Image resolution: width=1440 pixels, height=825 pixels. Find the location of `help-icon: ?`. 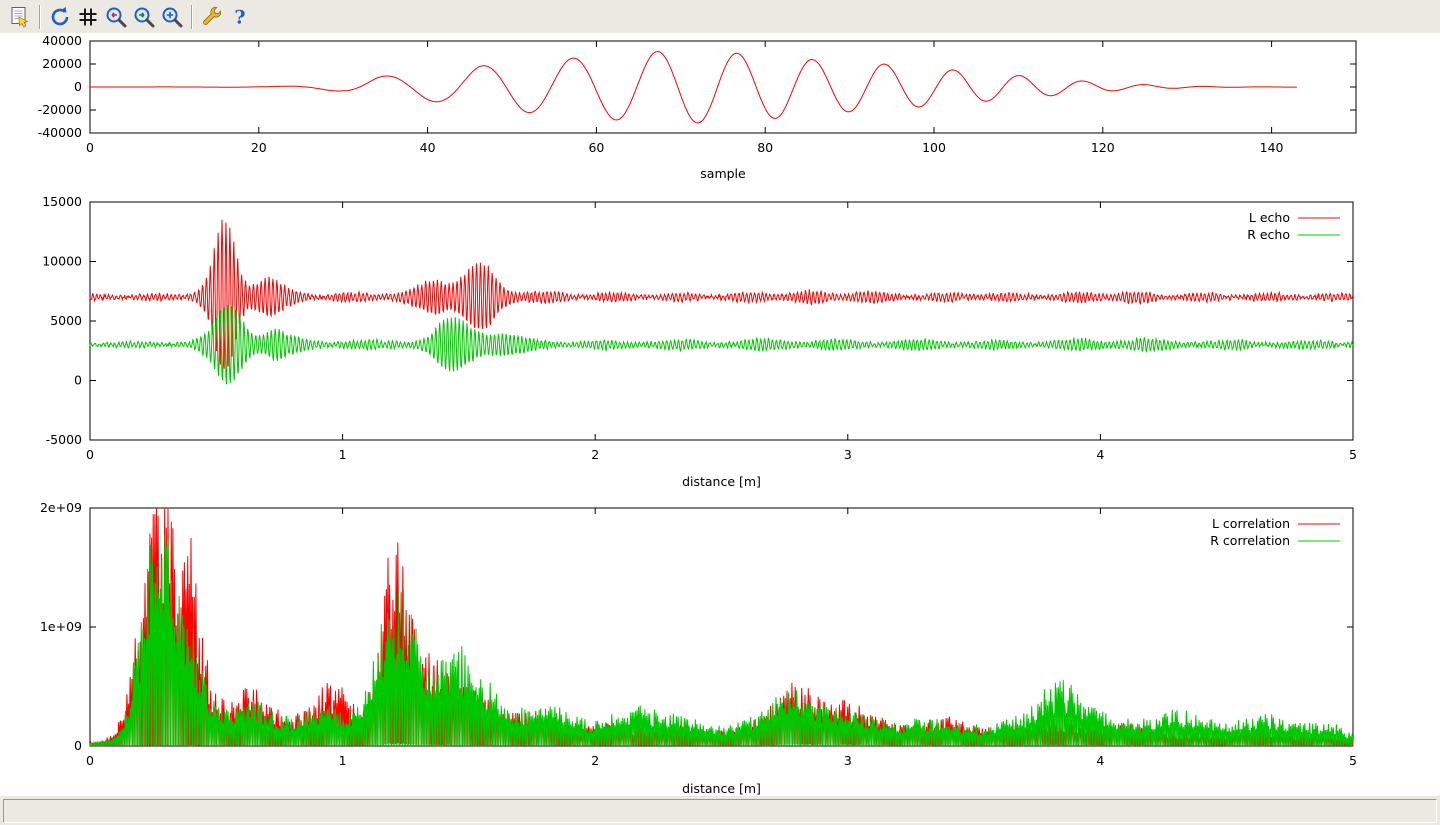

help-icon: ? is located at coordinates (239, 17).